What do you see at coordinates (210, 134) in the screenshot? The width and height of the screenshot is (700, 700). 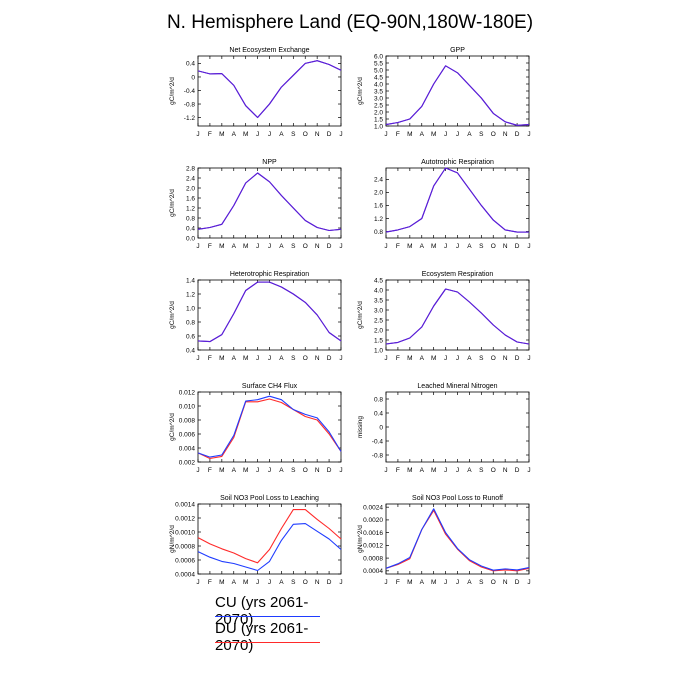 I see `x-tick-label: F` at bounding box center [210, 134].